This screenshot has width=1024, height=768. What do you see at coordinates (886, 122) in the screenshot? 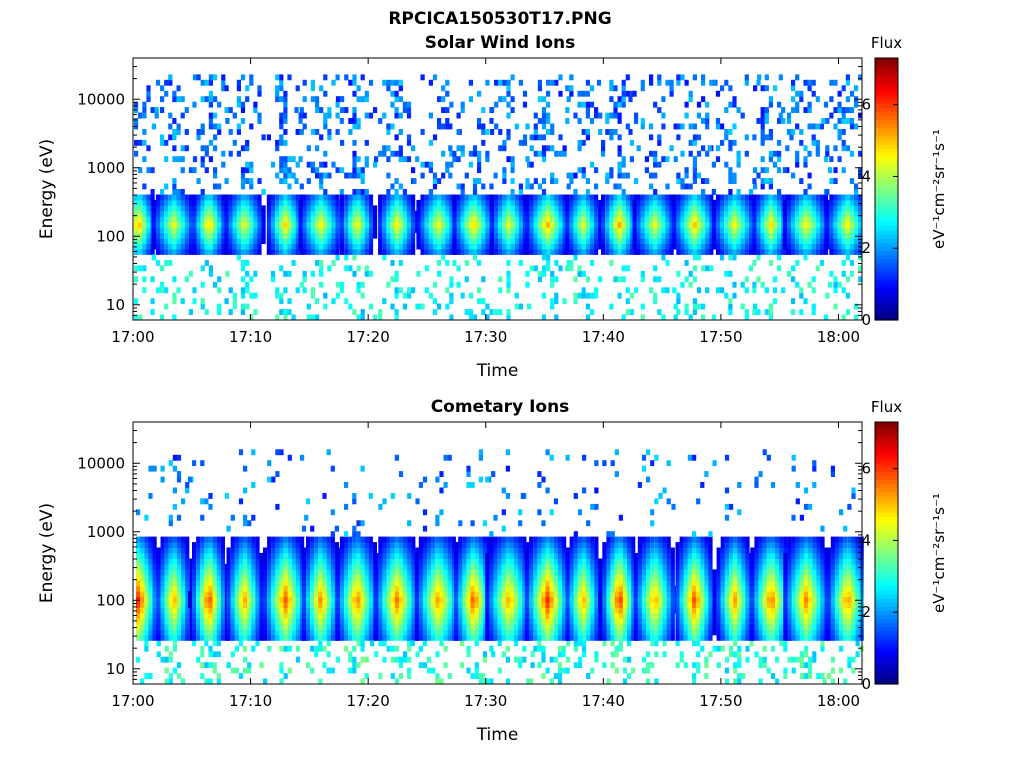
I see `colorbar-segment` at bounding box center [886, 122].